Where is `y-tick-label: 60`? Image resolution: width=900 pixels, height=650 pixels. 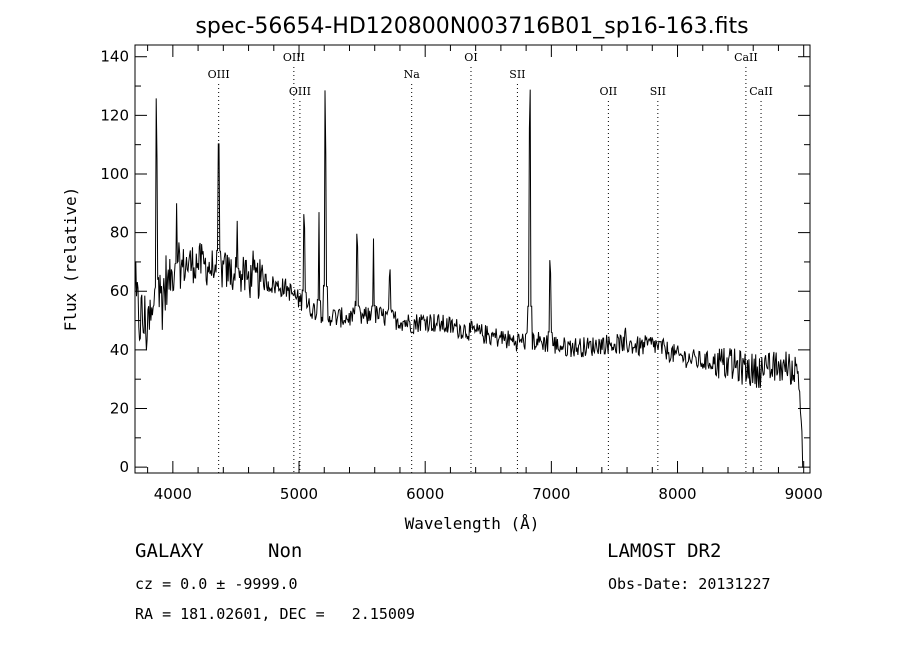 y-tick-label: 60 is located at coordinates (119, 291).